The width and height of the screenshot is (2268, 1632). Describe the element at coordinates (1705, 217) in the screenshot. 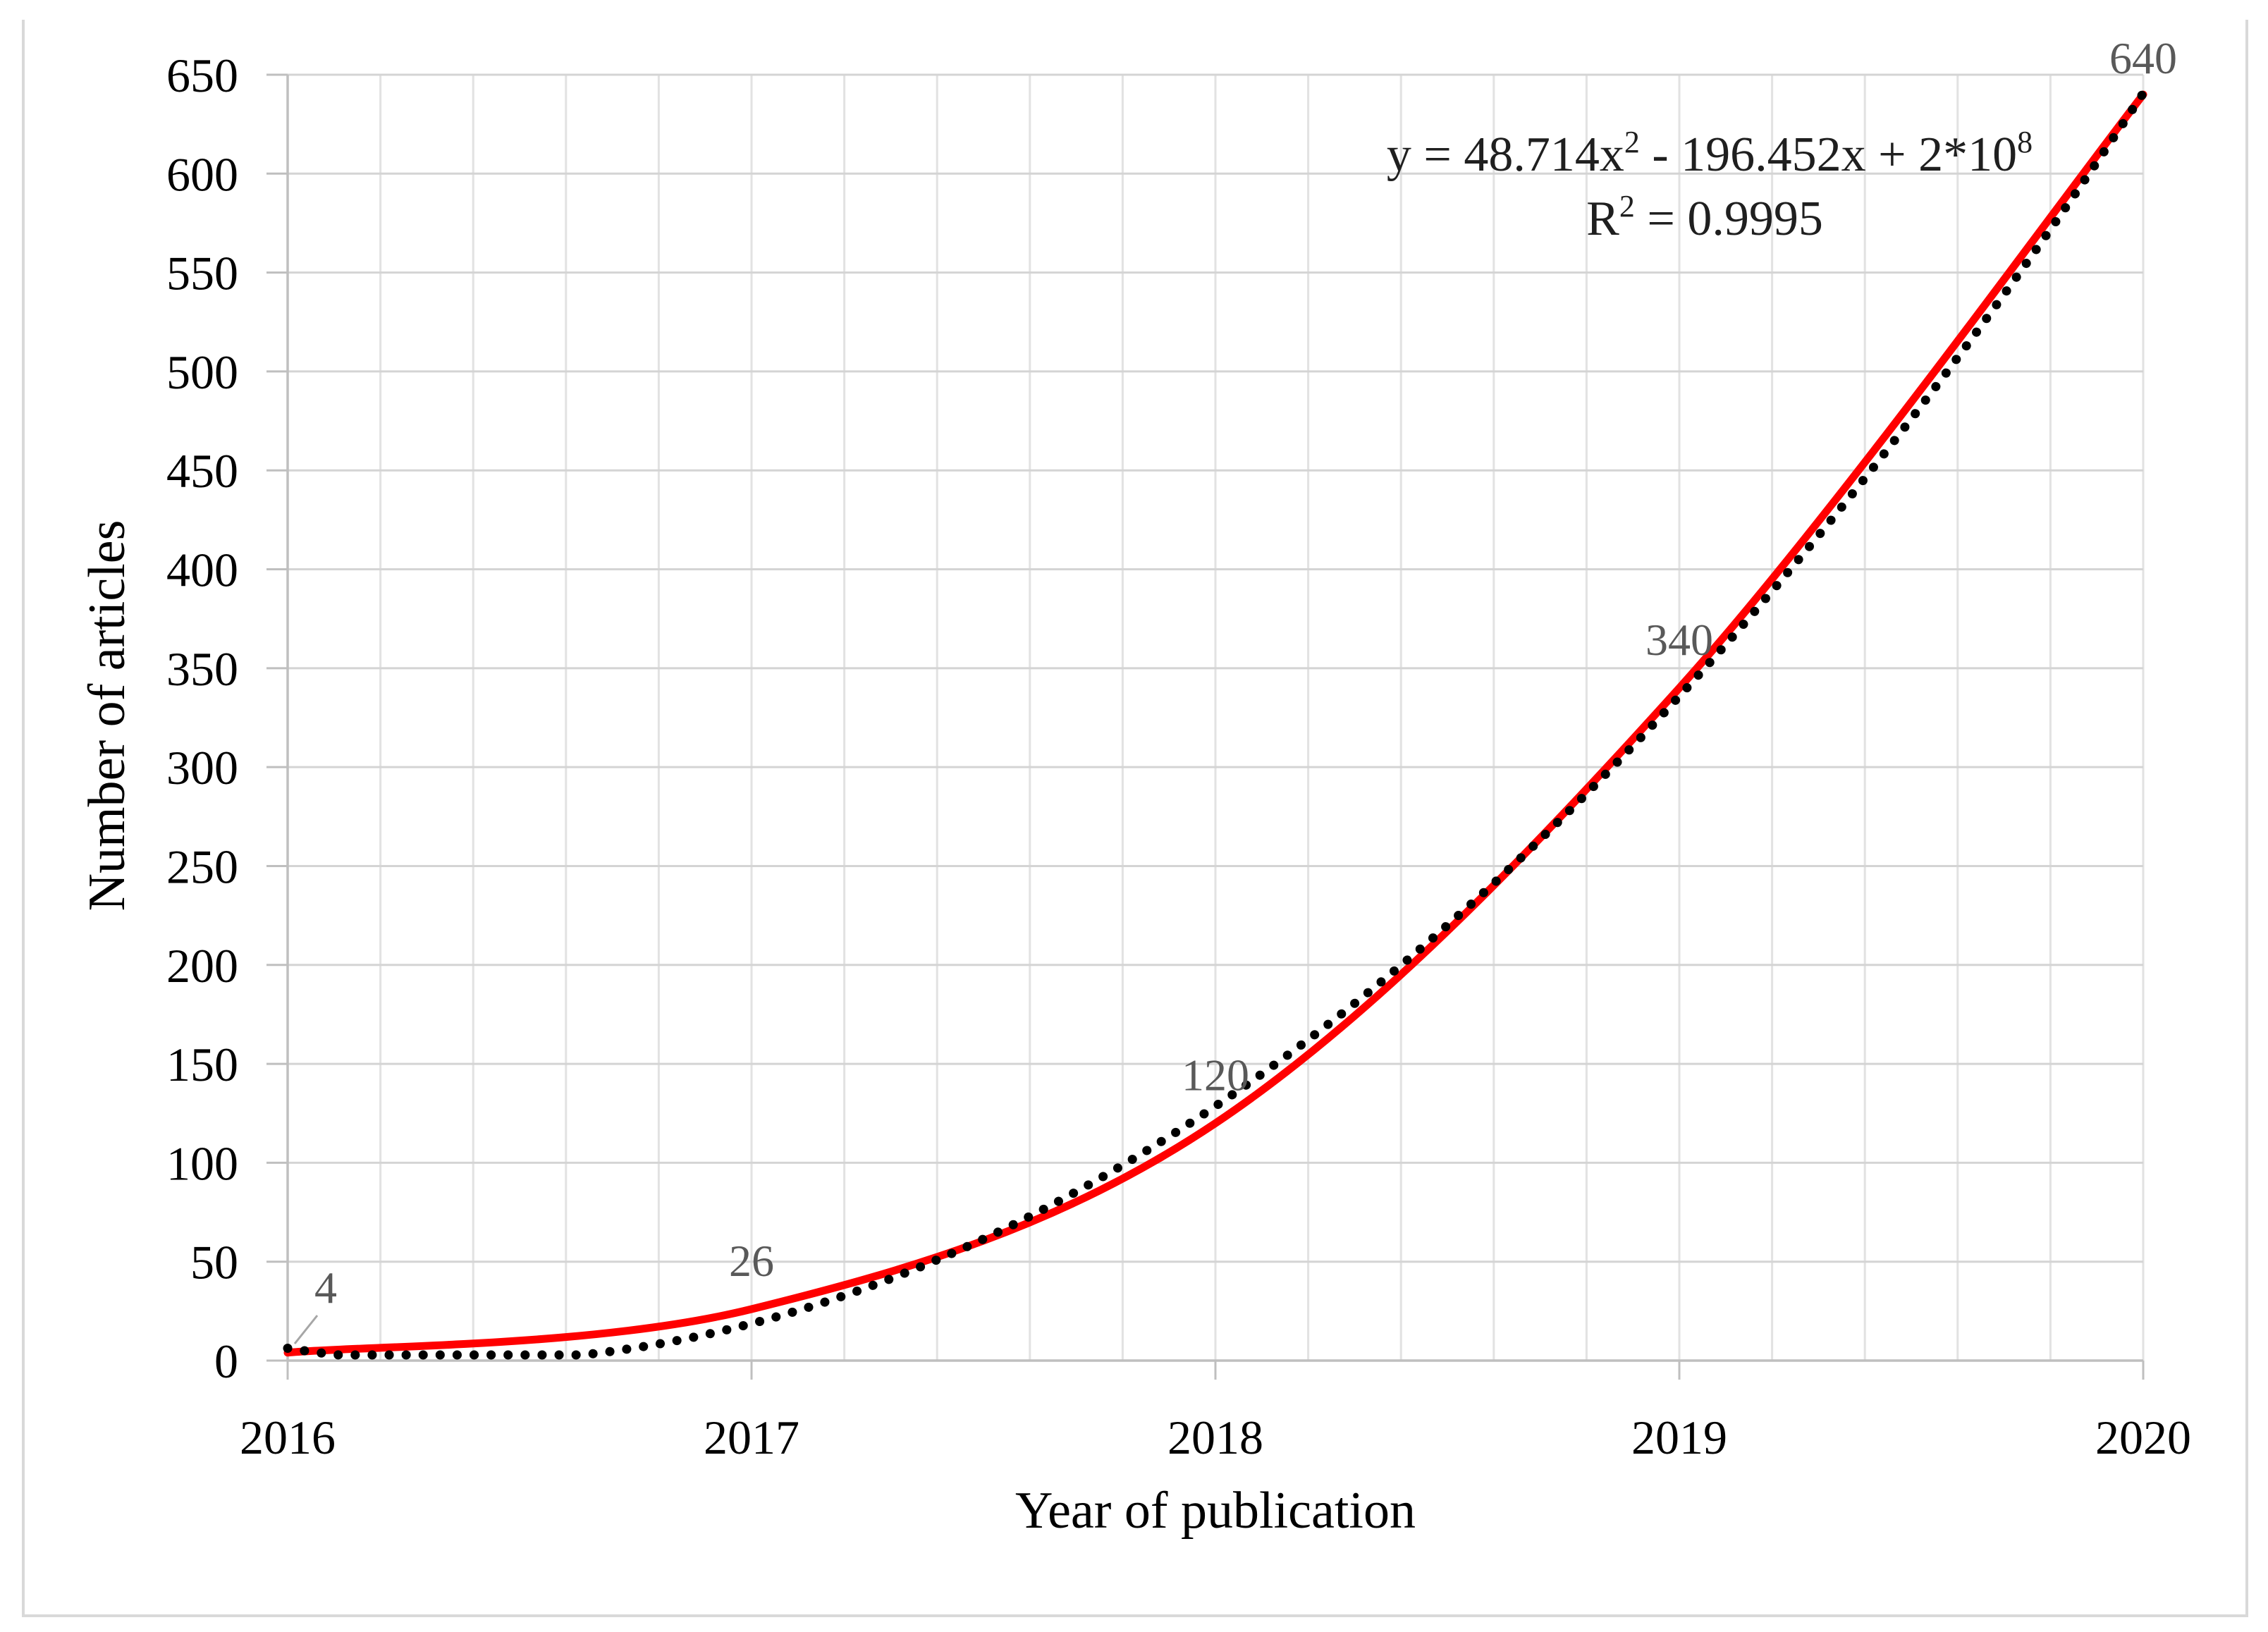

I see `r-squared-value: R2​ = 0.9995` at that location.